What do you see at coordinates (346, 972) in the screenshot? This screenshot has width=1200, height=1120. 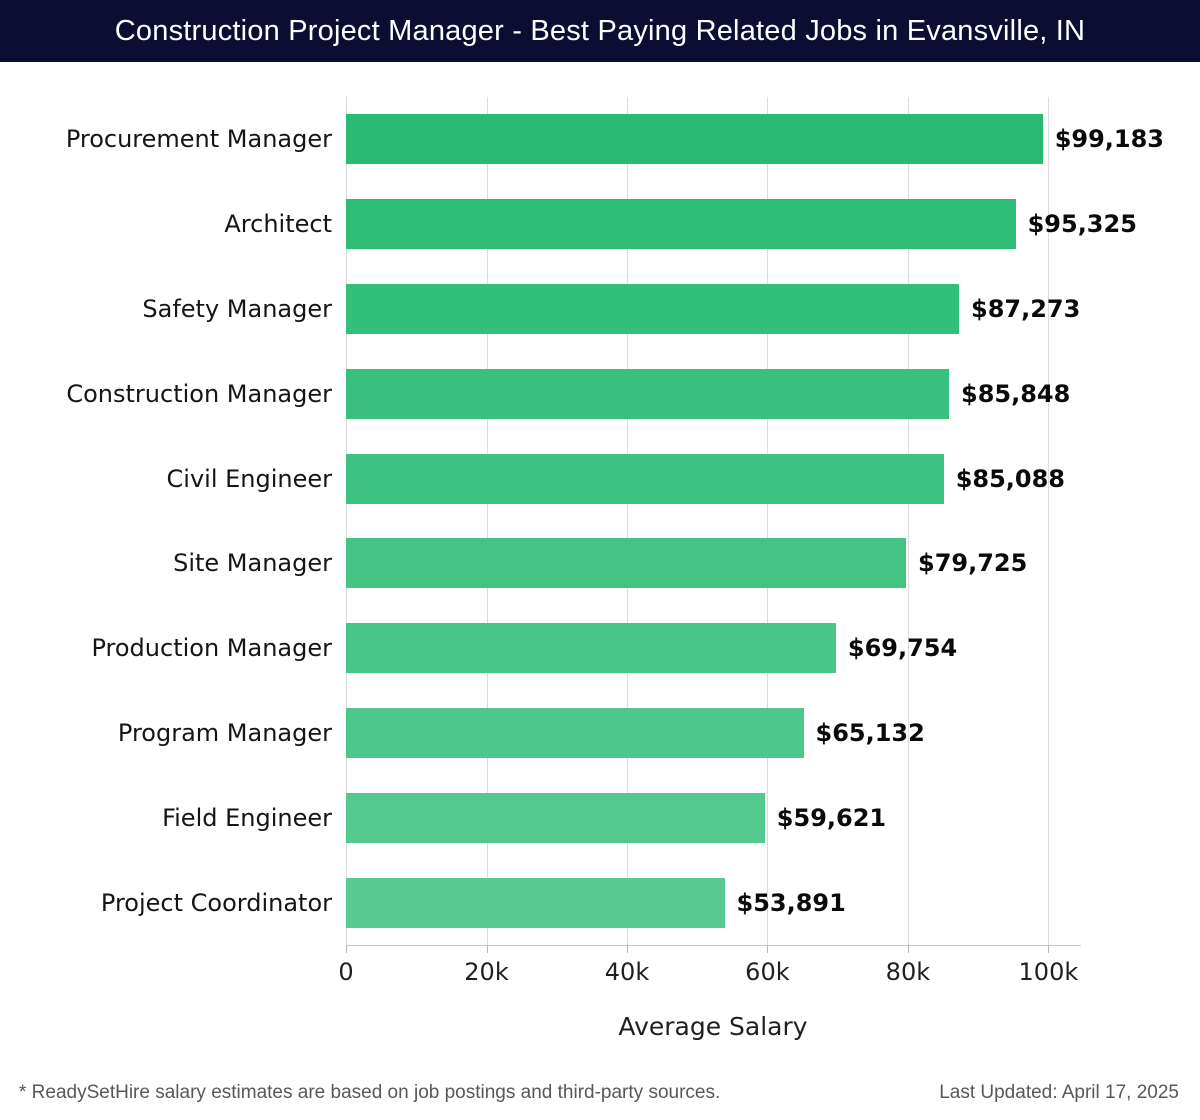 I see `x-tick-label-0: 0` at bounding box center [346, 972].